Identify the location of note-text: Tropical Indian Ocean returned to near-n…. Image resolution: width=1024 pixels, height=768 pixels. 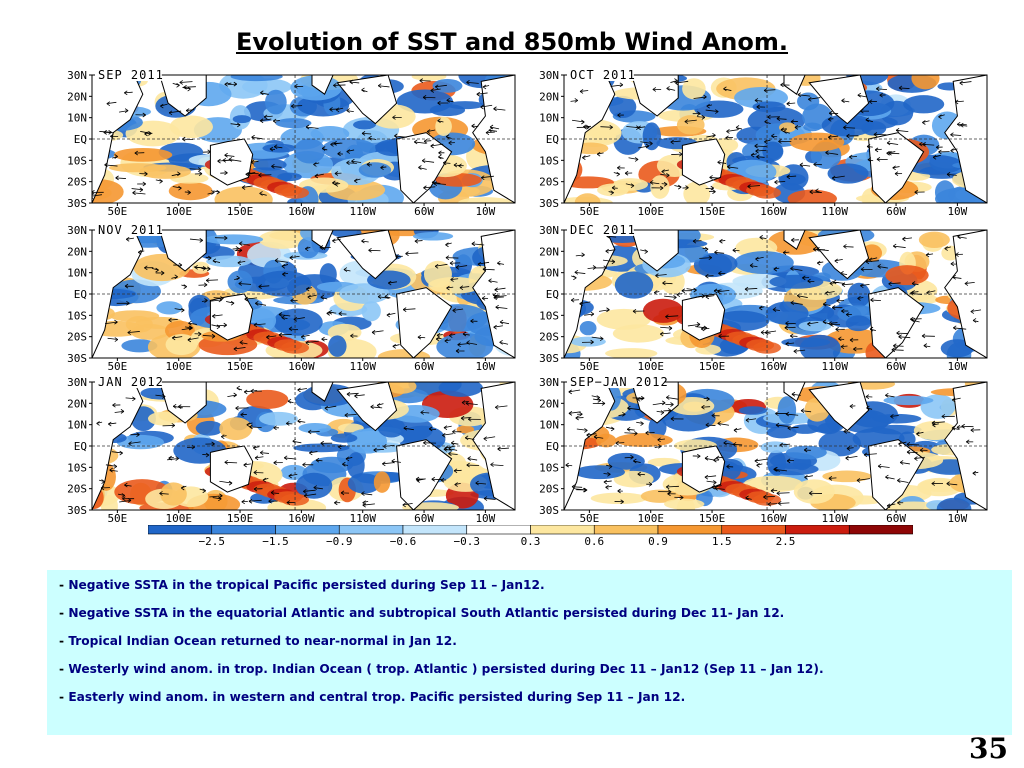
(262, 641).